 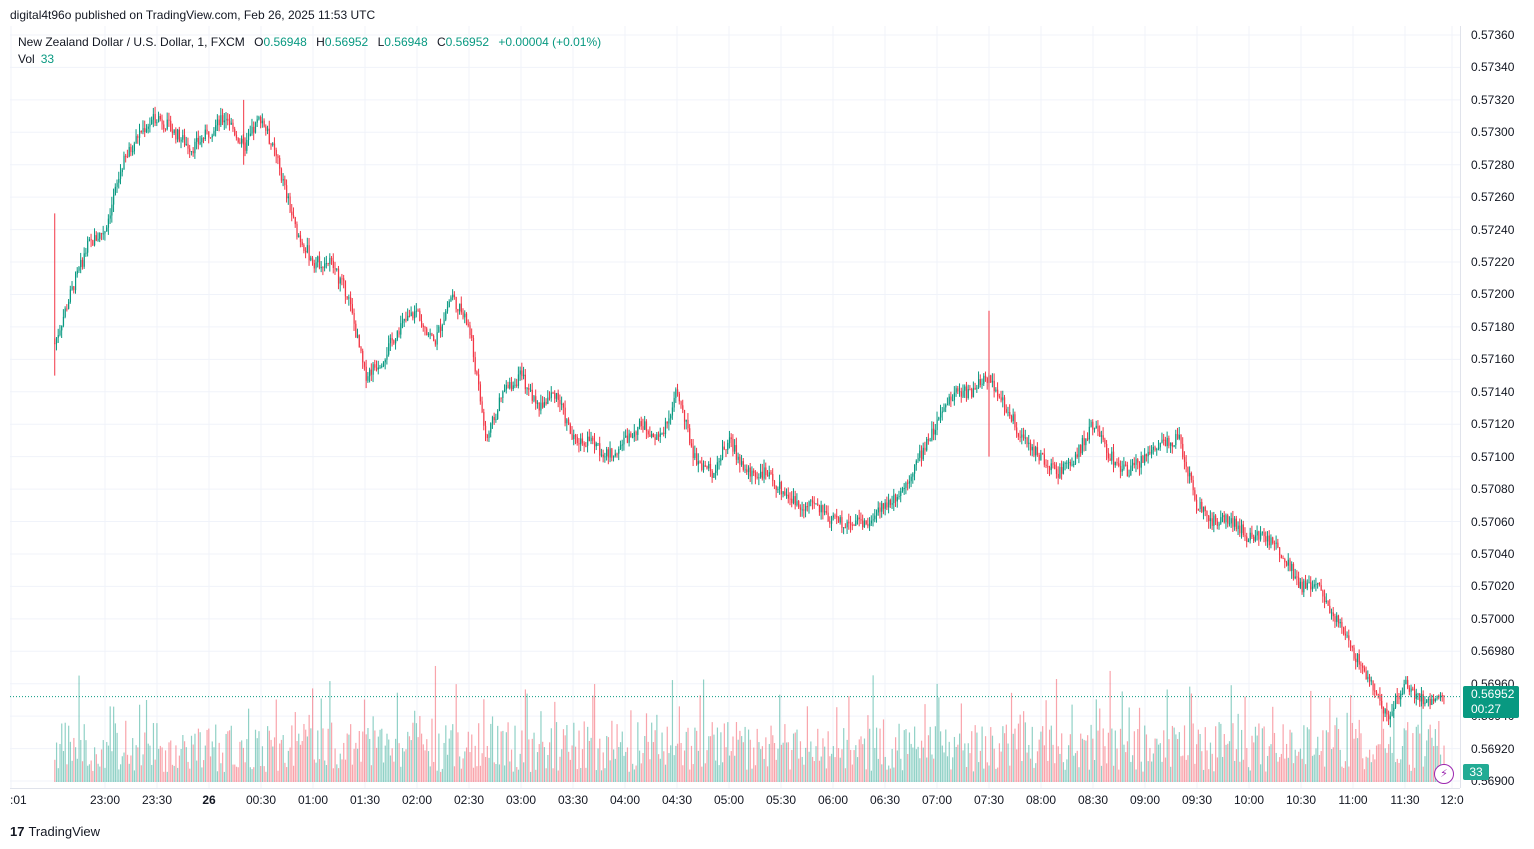 What do you see at coordinates (55, 832) in the screenshot?
I see `tradingview-footer: 17 TradingView` at bounding box center [55, 832].